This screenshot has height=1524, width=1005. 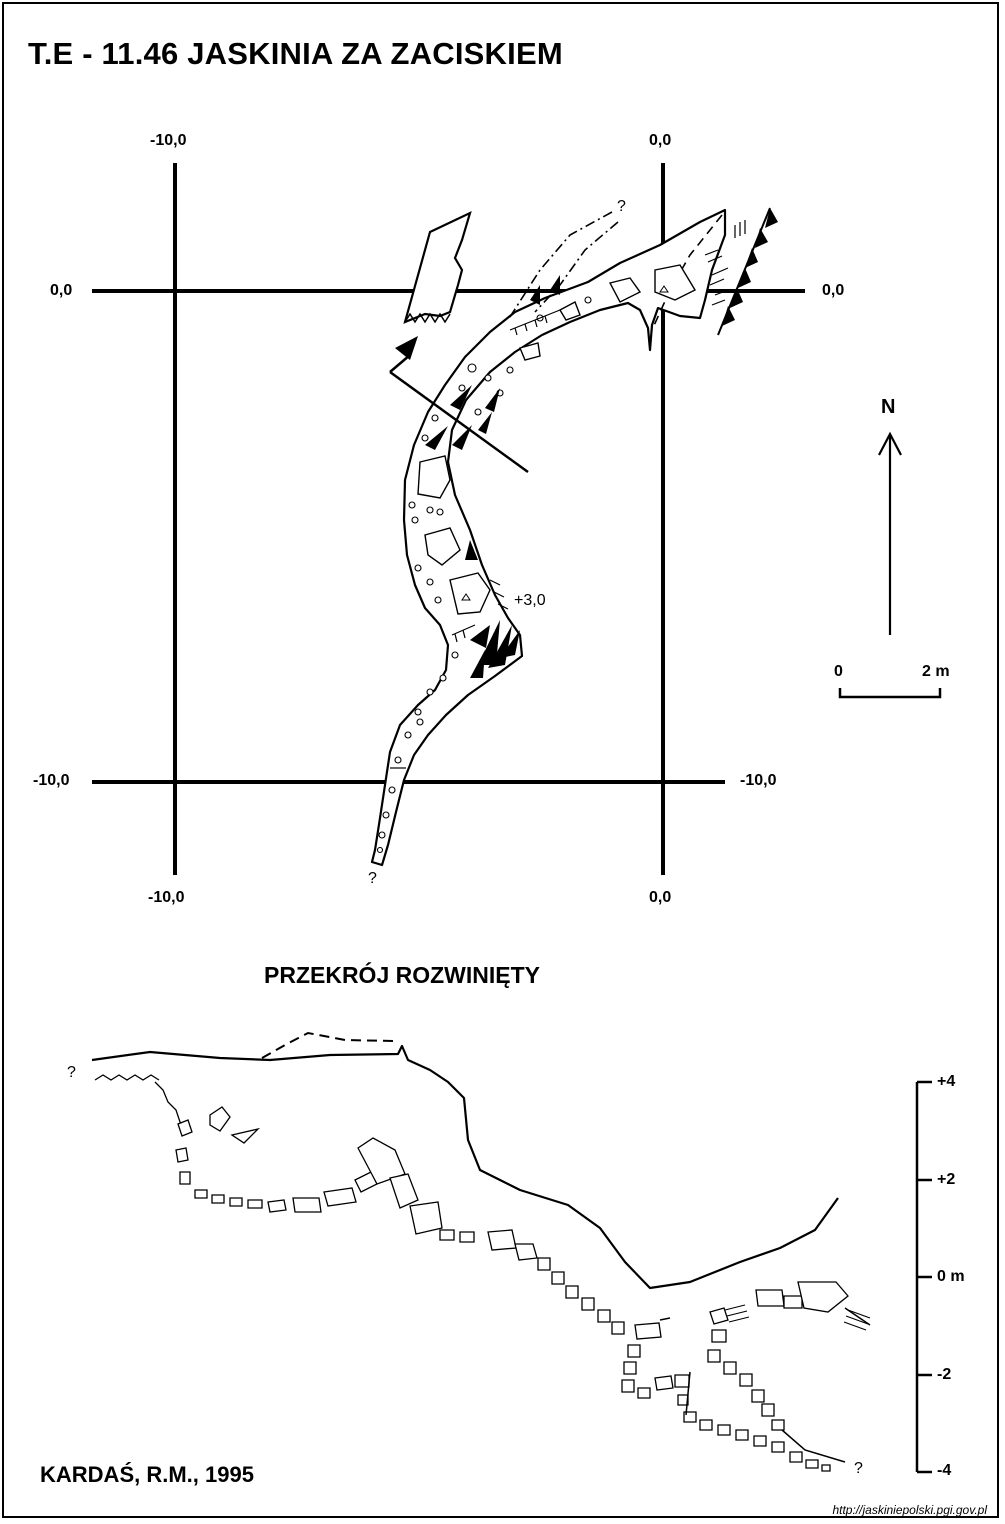 What do you see at coordinates (797, 1317) in the screenshot?
I see `section-hatch` at bounding box center [797, 1317].